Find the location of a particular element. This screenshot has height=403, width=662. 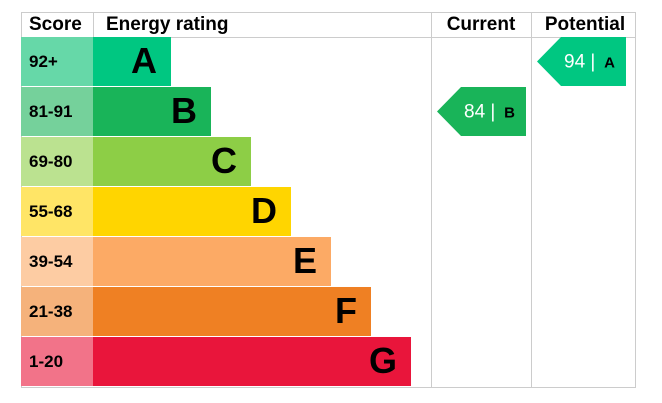

score-label: 69-80 is located at coordinates (50, 161).